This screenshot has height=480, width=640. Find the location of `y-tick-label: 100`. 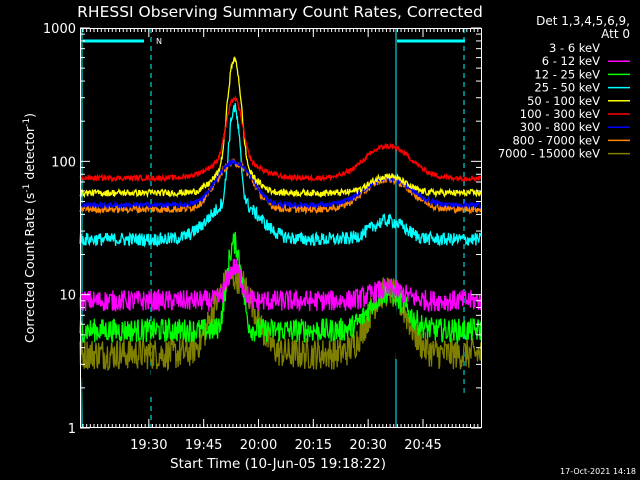

y-tick-label: 100 is located at coordinates (63, 162).